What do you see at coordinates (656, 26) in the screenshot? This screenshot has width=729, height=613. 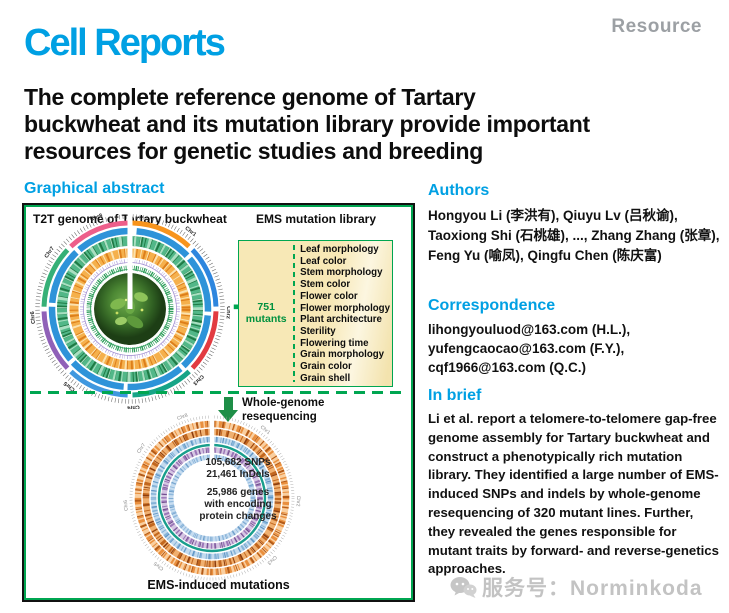 I see `resource-type-label: Resource` at bounding box center [656, 26].